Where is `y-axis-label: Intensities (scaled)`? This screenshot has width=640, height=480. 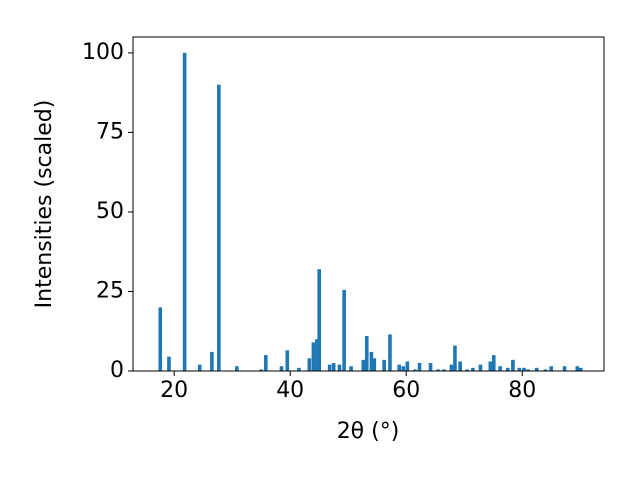 y-axis-label: Intensities (scaled) is located at coordinates (44, 204).